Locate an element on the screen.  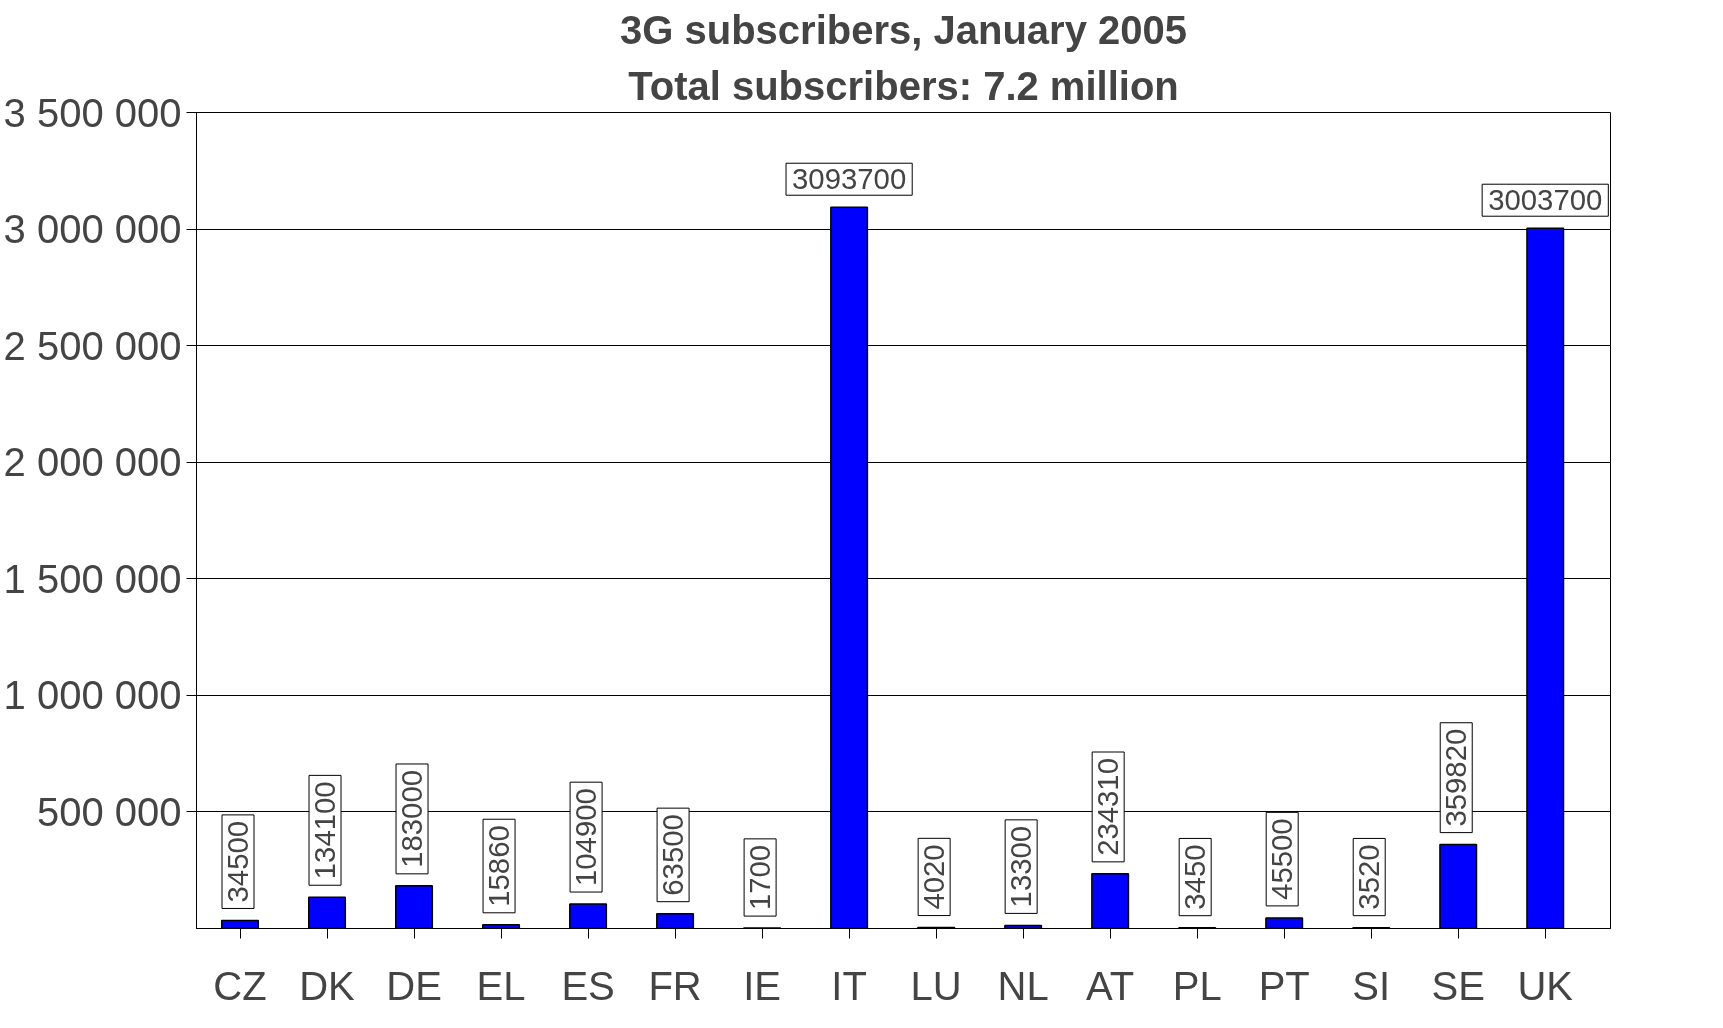
x-tick-label: LU is located at coordinates (936, 985).